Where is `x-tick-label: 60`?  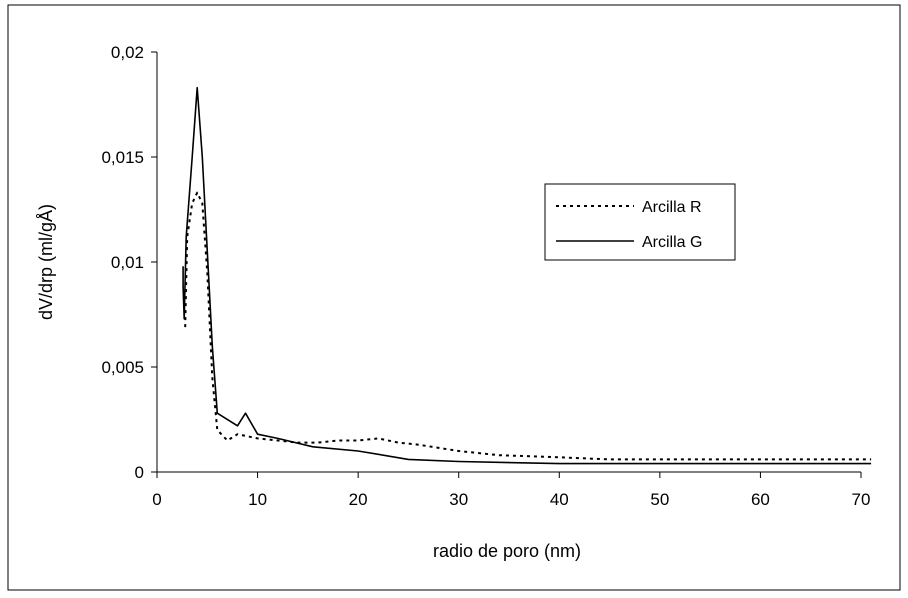 x-tick-label: 60 is located at coordinates (760, 499).